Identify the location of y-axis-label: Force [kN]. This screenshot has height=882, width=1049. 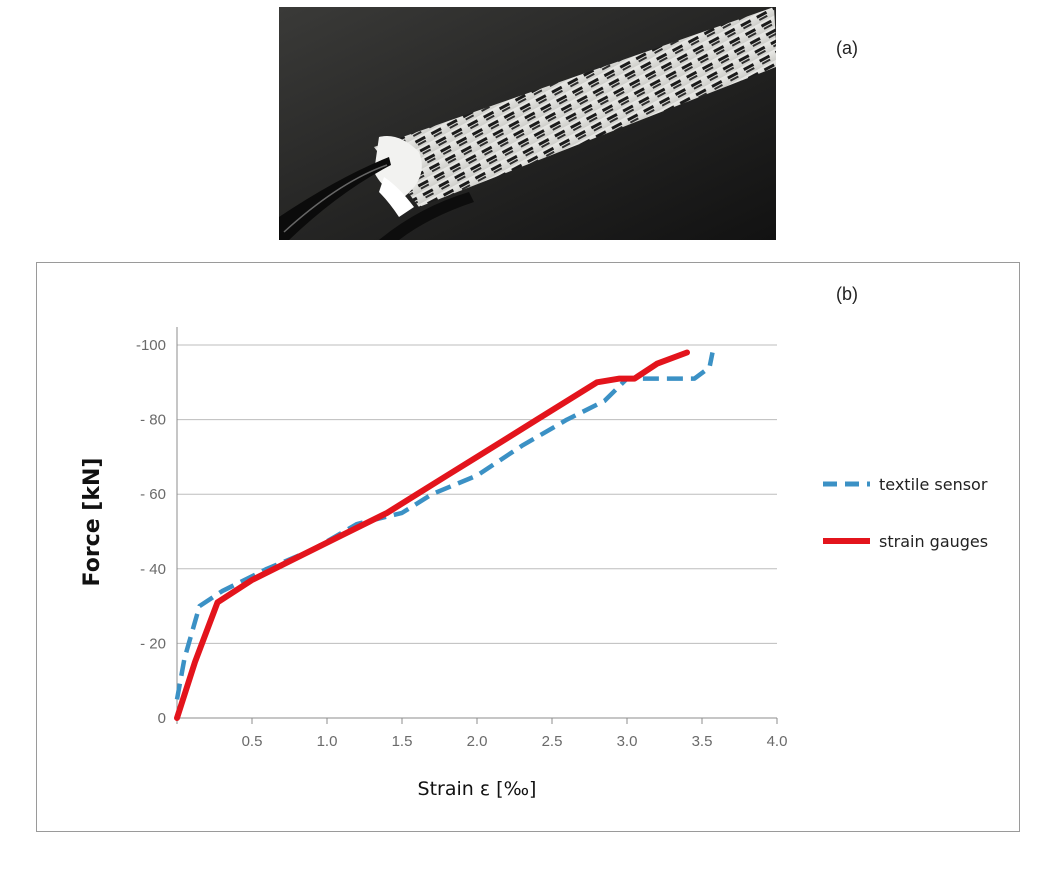
(92, 522).